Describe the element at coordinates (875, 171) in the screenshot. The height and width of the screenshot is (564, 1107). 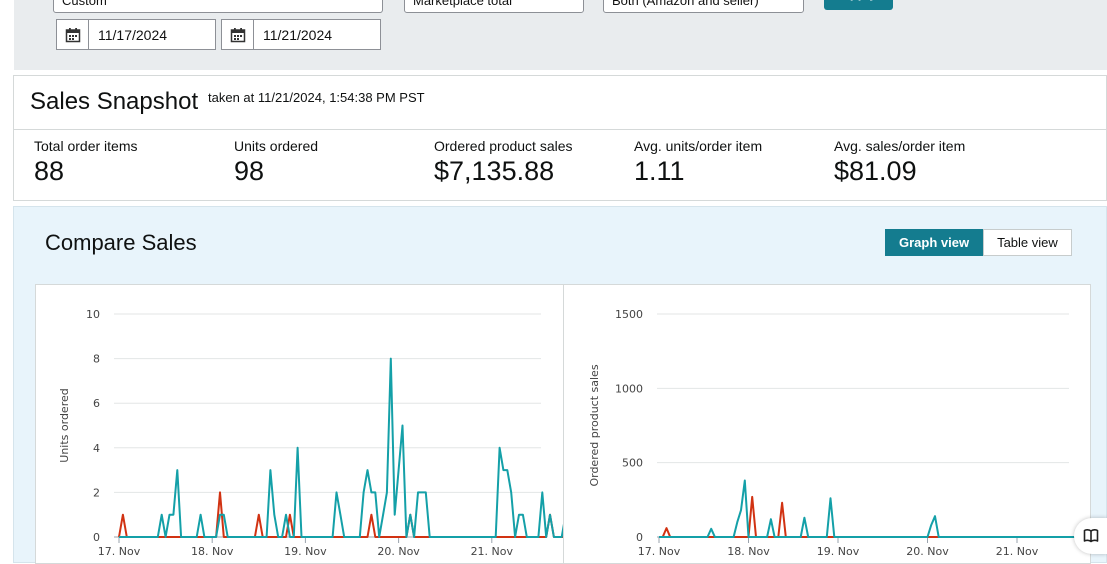
I see `metric-value: $81.09` at that location.